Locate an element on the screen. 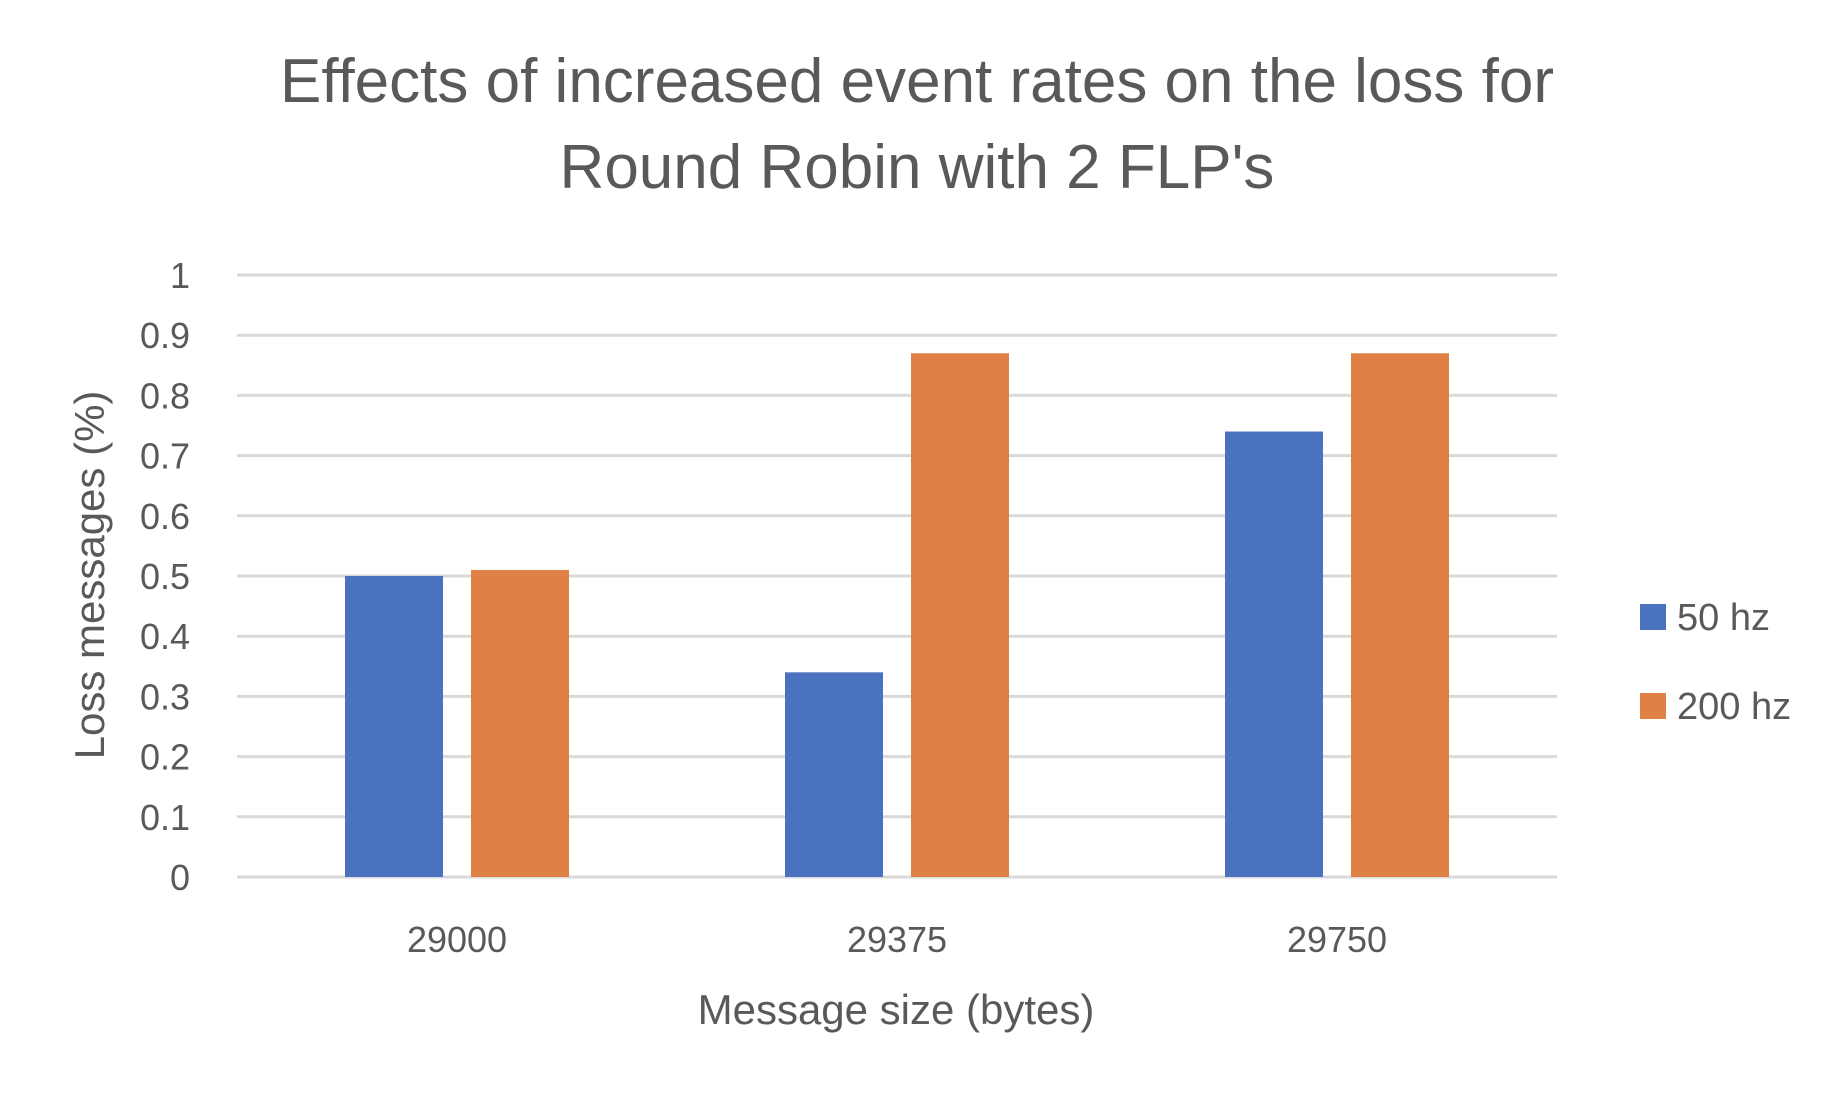 Image resolution: width=1834 pixels, height=1094 pixels. legend-label: 50 hz is located at coordinates (1723, 618).